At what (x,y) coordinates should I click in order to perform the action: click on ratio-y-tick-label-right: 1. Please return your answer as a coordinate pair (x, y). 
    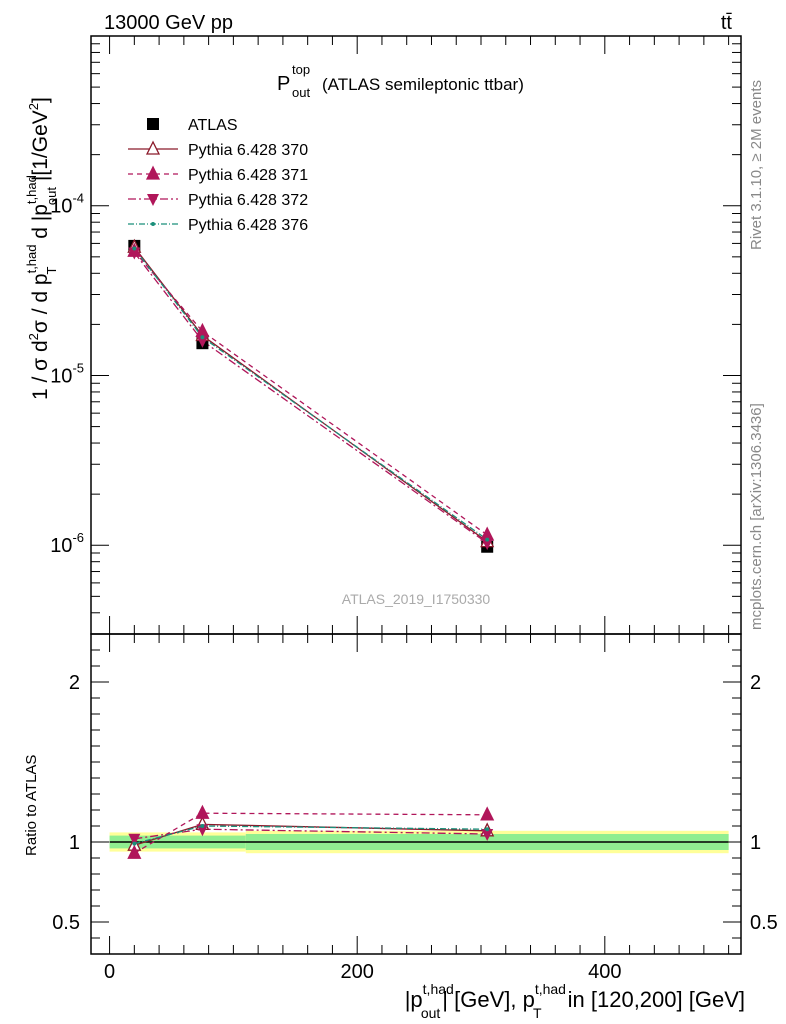
    Looking at the image, I should click on (755, 843).